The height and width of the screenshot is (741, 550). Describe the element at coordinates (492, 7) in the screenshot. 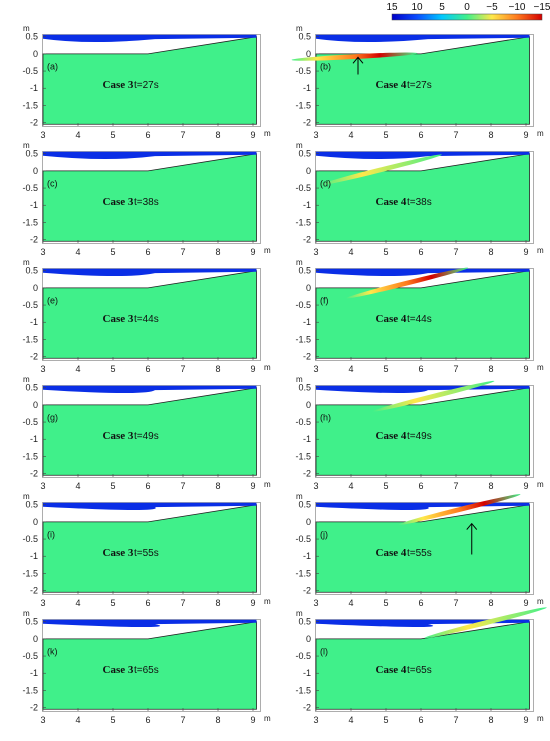

I see `colorbar-tick-label: −5` at that location.